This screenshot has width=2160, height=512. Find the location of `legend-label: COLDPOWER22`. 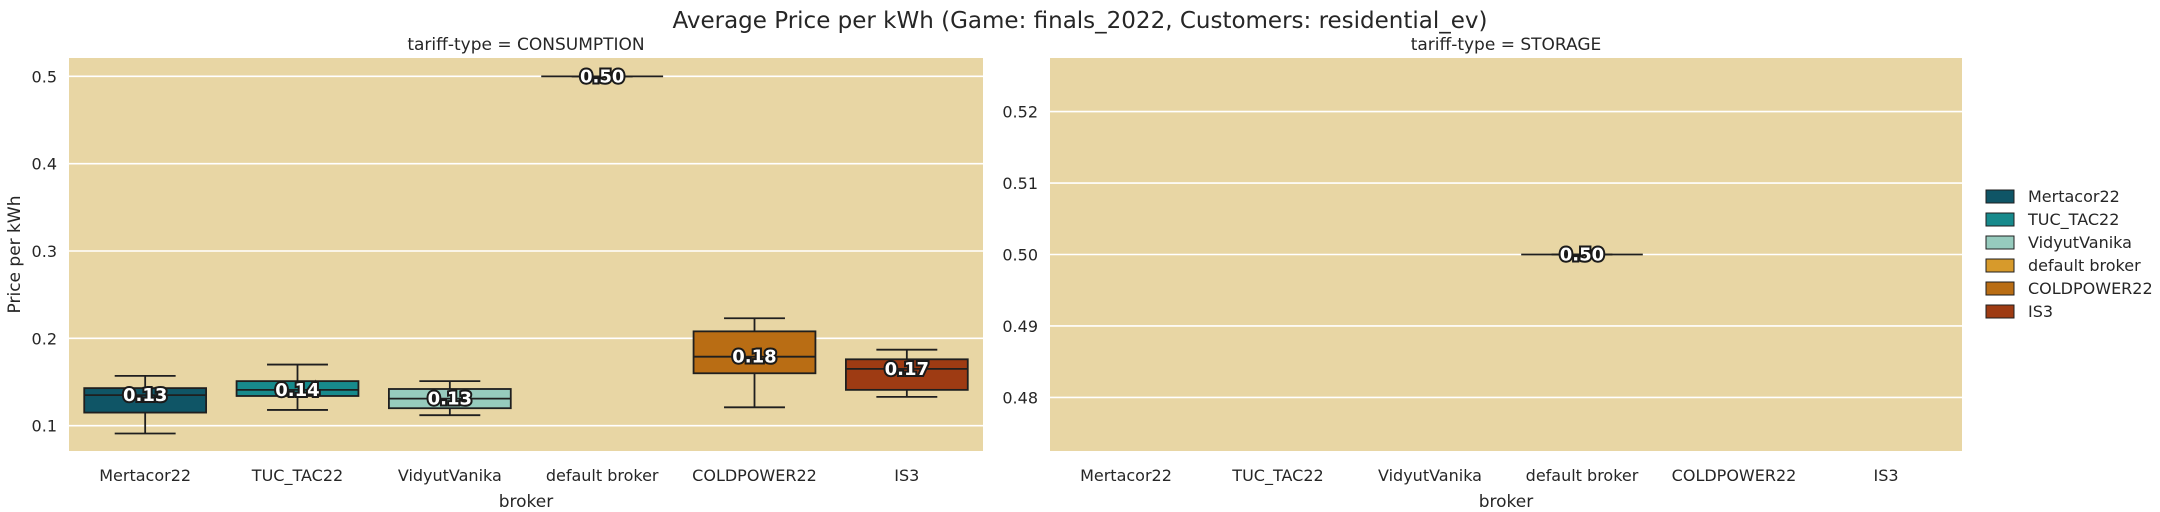

legend-label: COLDPOWER22 is located at coordinates (2090, 288).